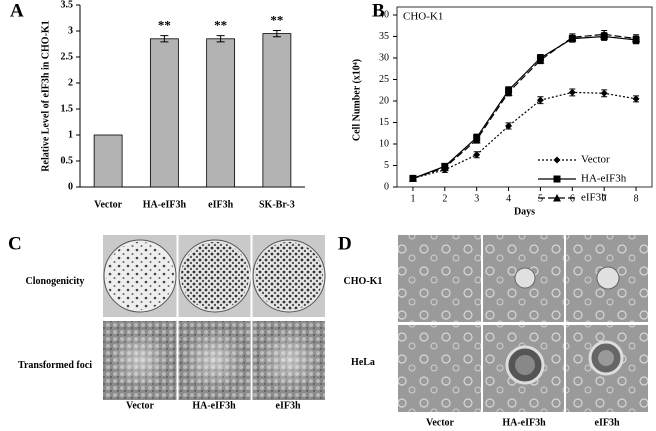 The width and height of the screenshot is (656, 431). Describe the element at coordinates (67, 56) in the screenshot. I see `y-tick-label: 2.5` at that location.